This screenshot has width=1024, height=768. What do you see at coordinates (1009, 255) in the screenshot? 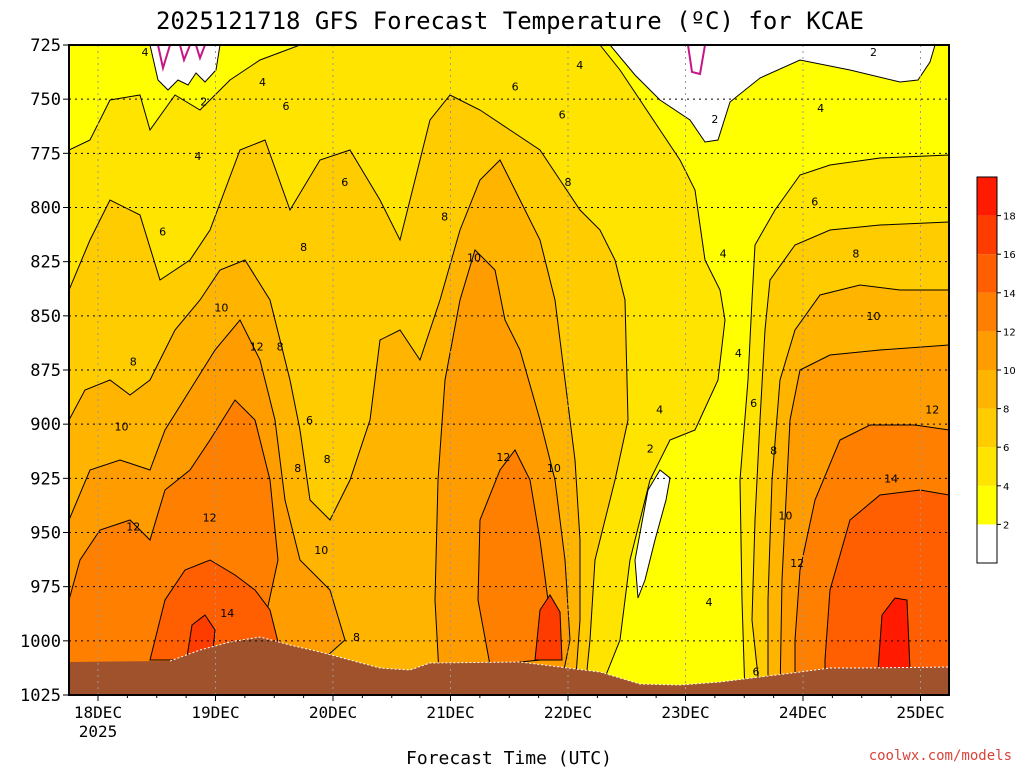
I see `colorbar-tick-label: 16` at bounding box center [1009, 255].